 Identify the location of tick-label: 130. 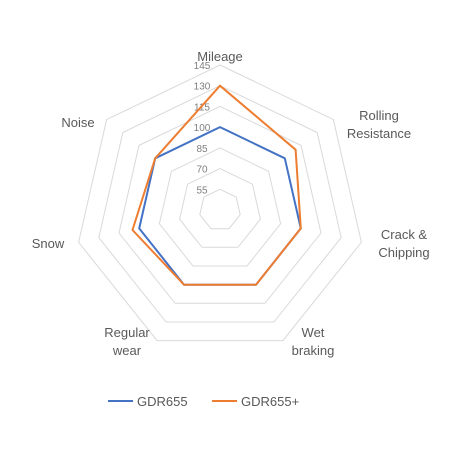
(202, 87).